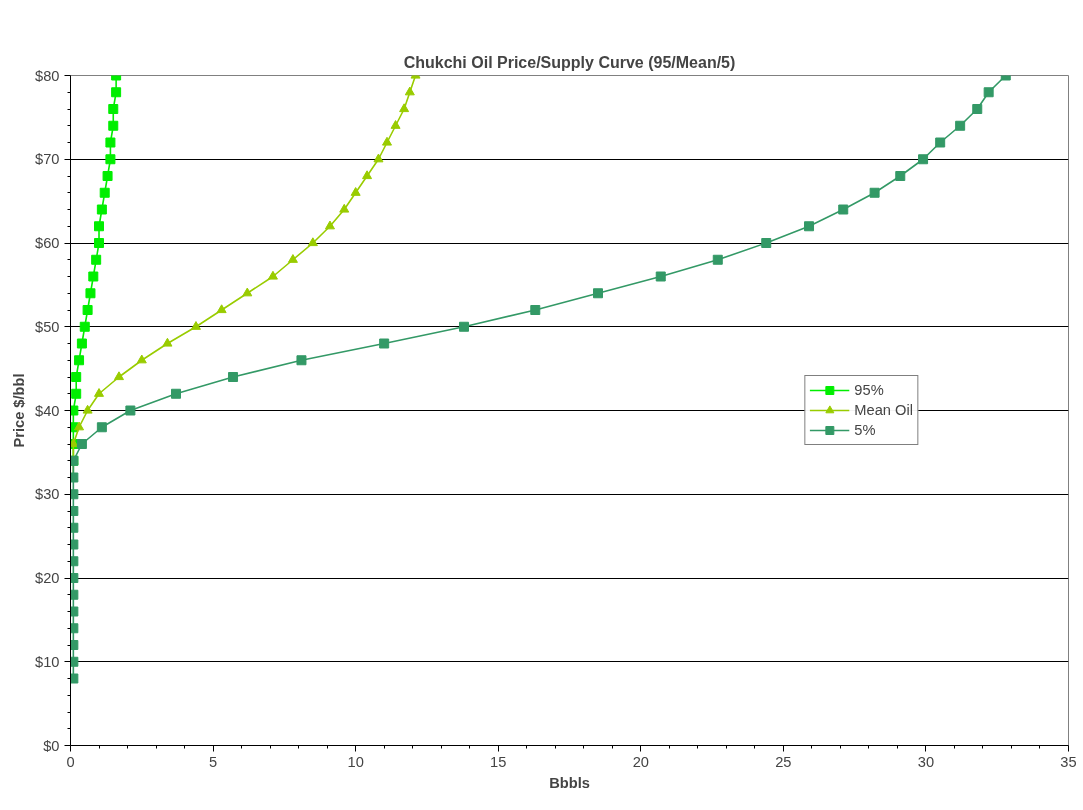  What do you see at coordinates (47, 410) in the screenshot?
I see `y-tick-label: $40` at bounding box center [47, 410].